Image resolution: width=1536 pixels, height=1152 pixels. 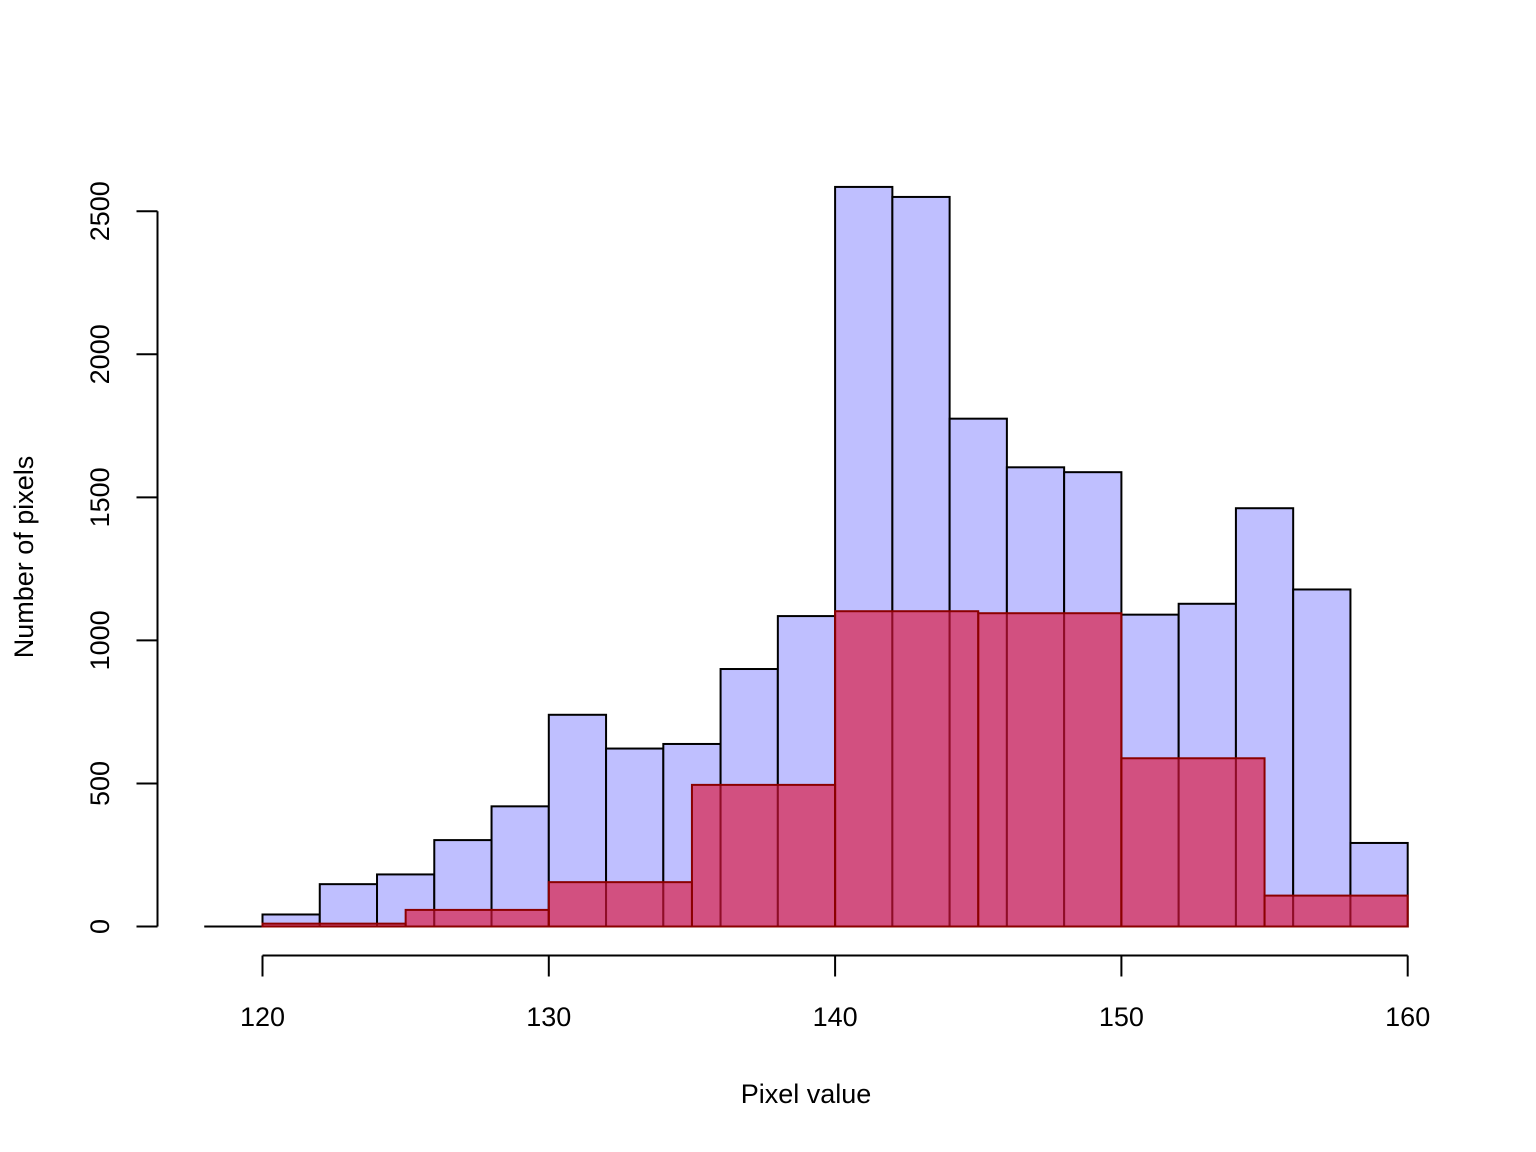 What do you see at coordinates (122, 557) in the screenshot?
I see `y-axis: 0 500 1000 1500 2000 2500` at bounding box center [122, 557].